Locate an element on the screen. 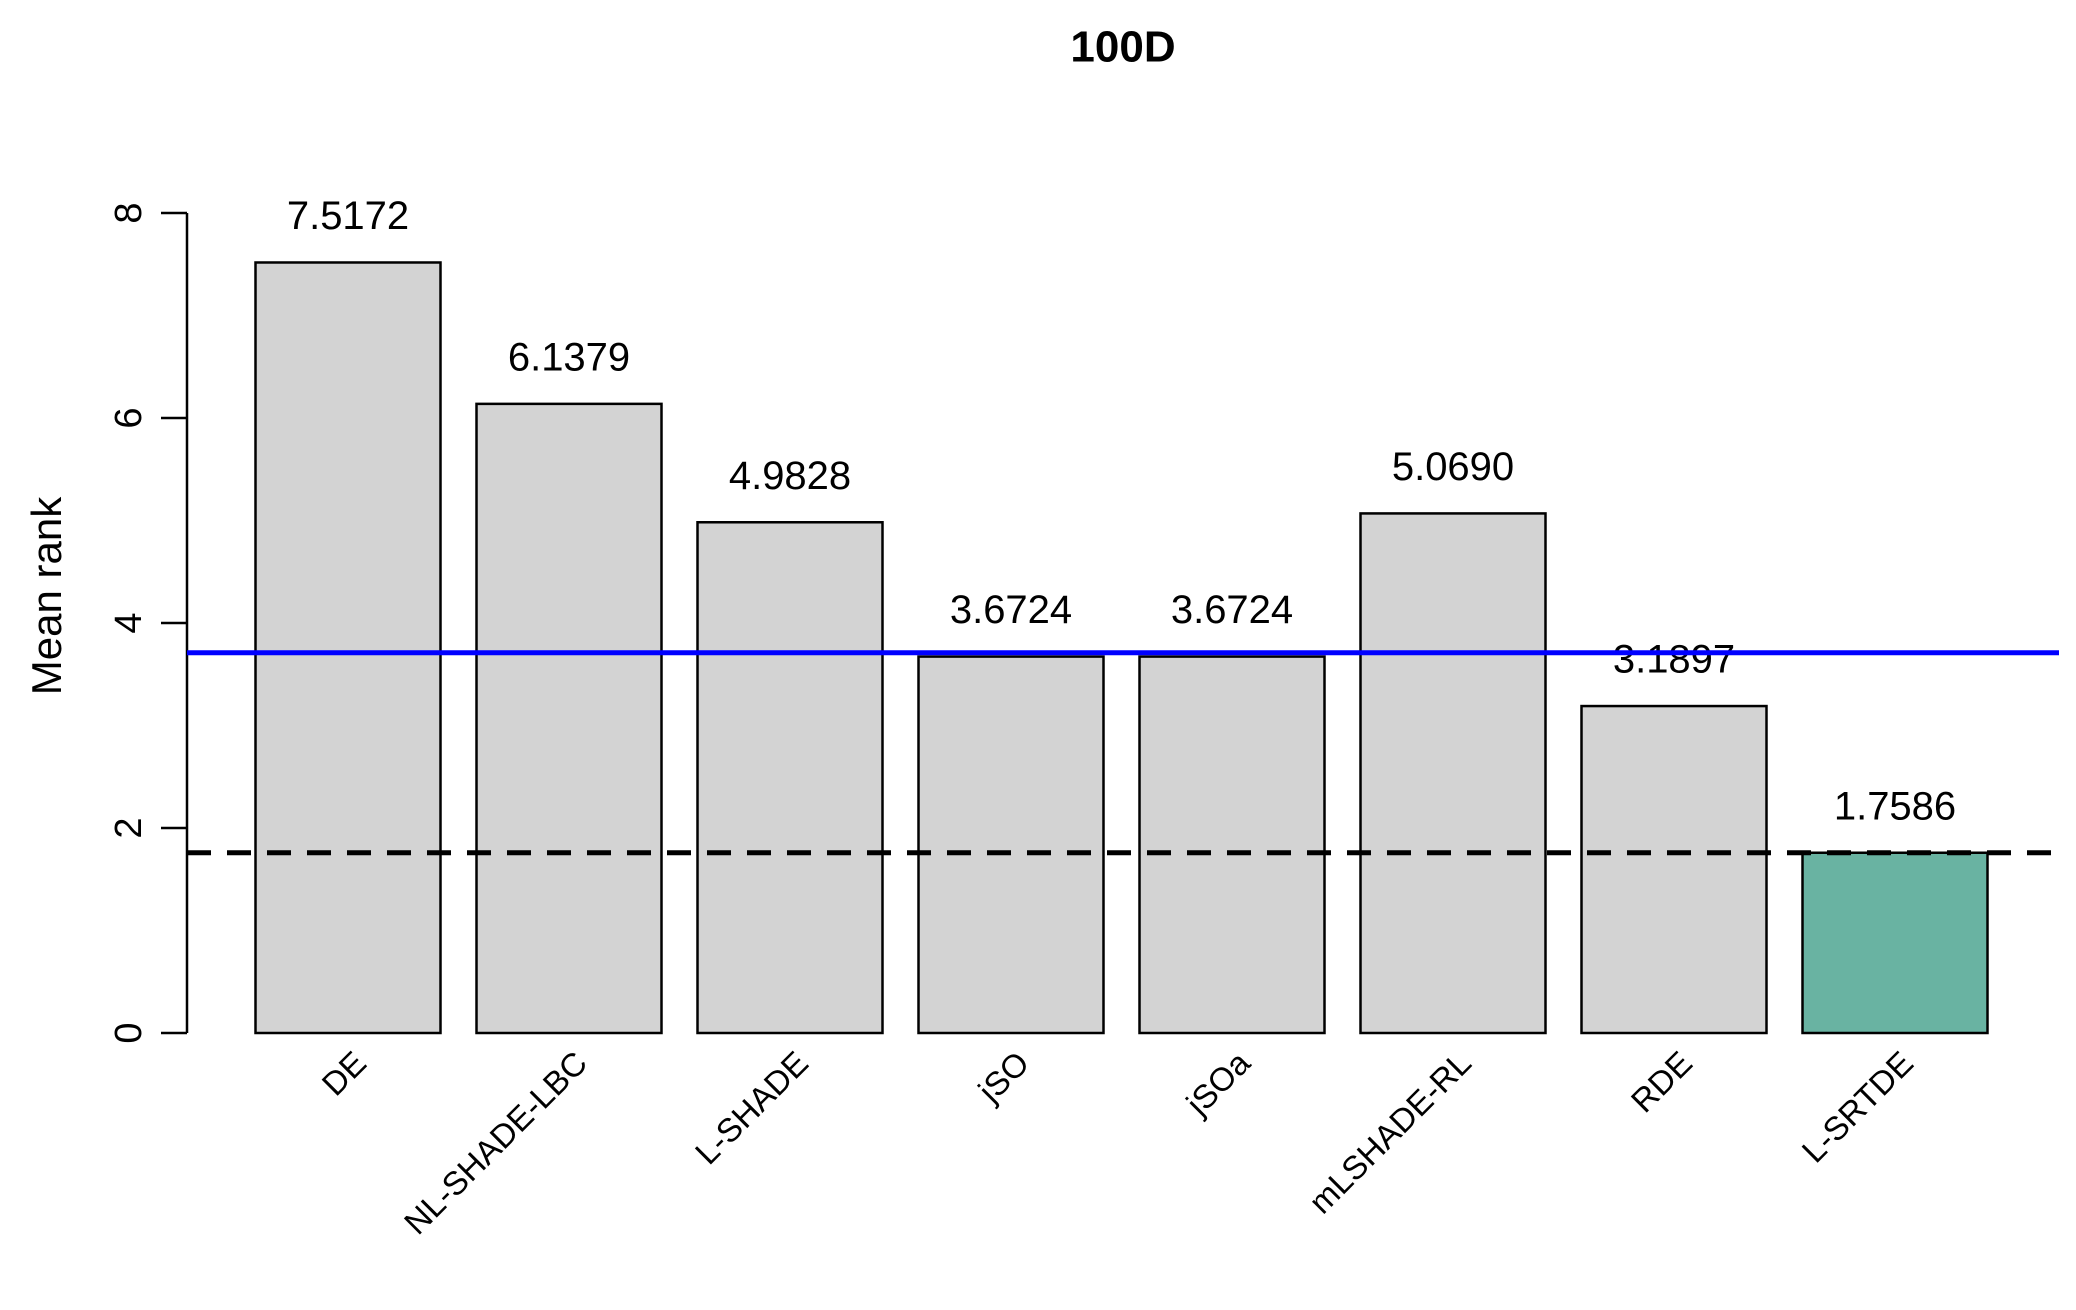 This screenshot has height=1310, width=2076. x-tick-label: jSO is located at coordinates (1003, 1077).